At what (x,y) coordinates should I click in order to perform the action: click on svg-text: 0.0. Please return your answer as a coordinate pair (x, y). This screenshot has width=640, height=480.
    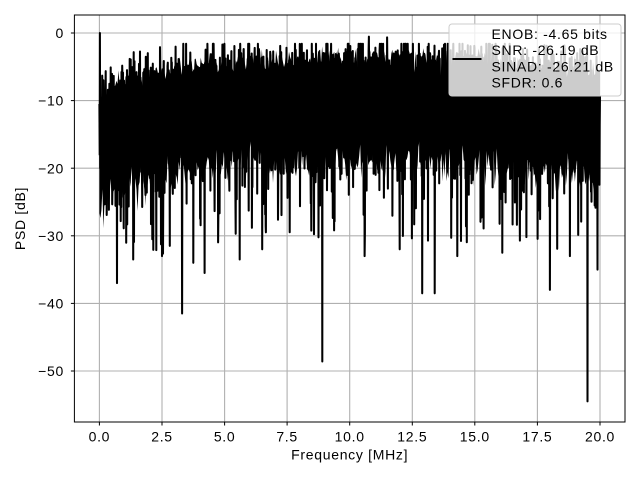
    Looking at the image, I should click on (100, 437).